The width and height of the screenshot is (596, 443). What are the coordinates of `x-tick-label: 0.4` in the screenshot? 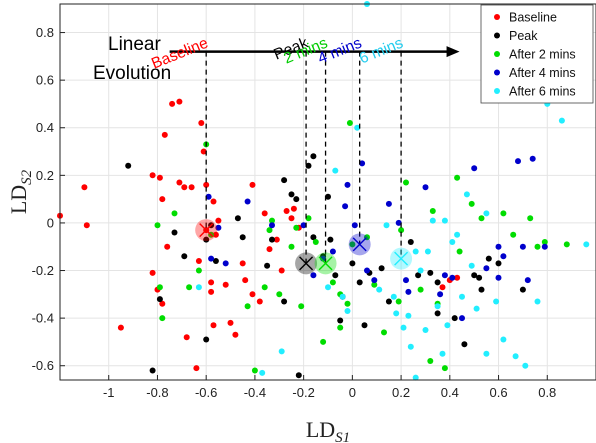 It's located at (450, 392).